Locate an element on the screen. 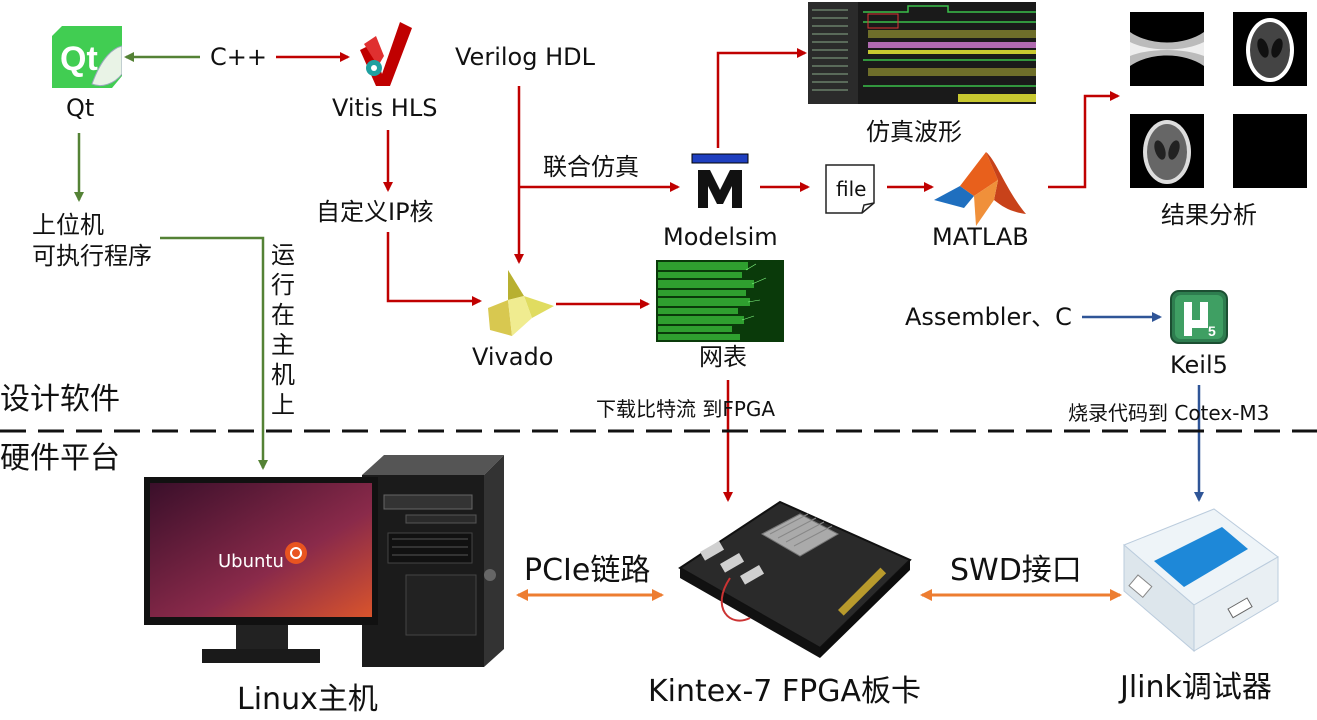 The width and height of the screenshot is (1317, 720). fpga-board-label: Kintex-7 FPGA板卡 is located at coordinates (785, 691).